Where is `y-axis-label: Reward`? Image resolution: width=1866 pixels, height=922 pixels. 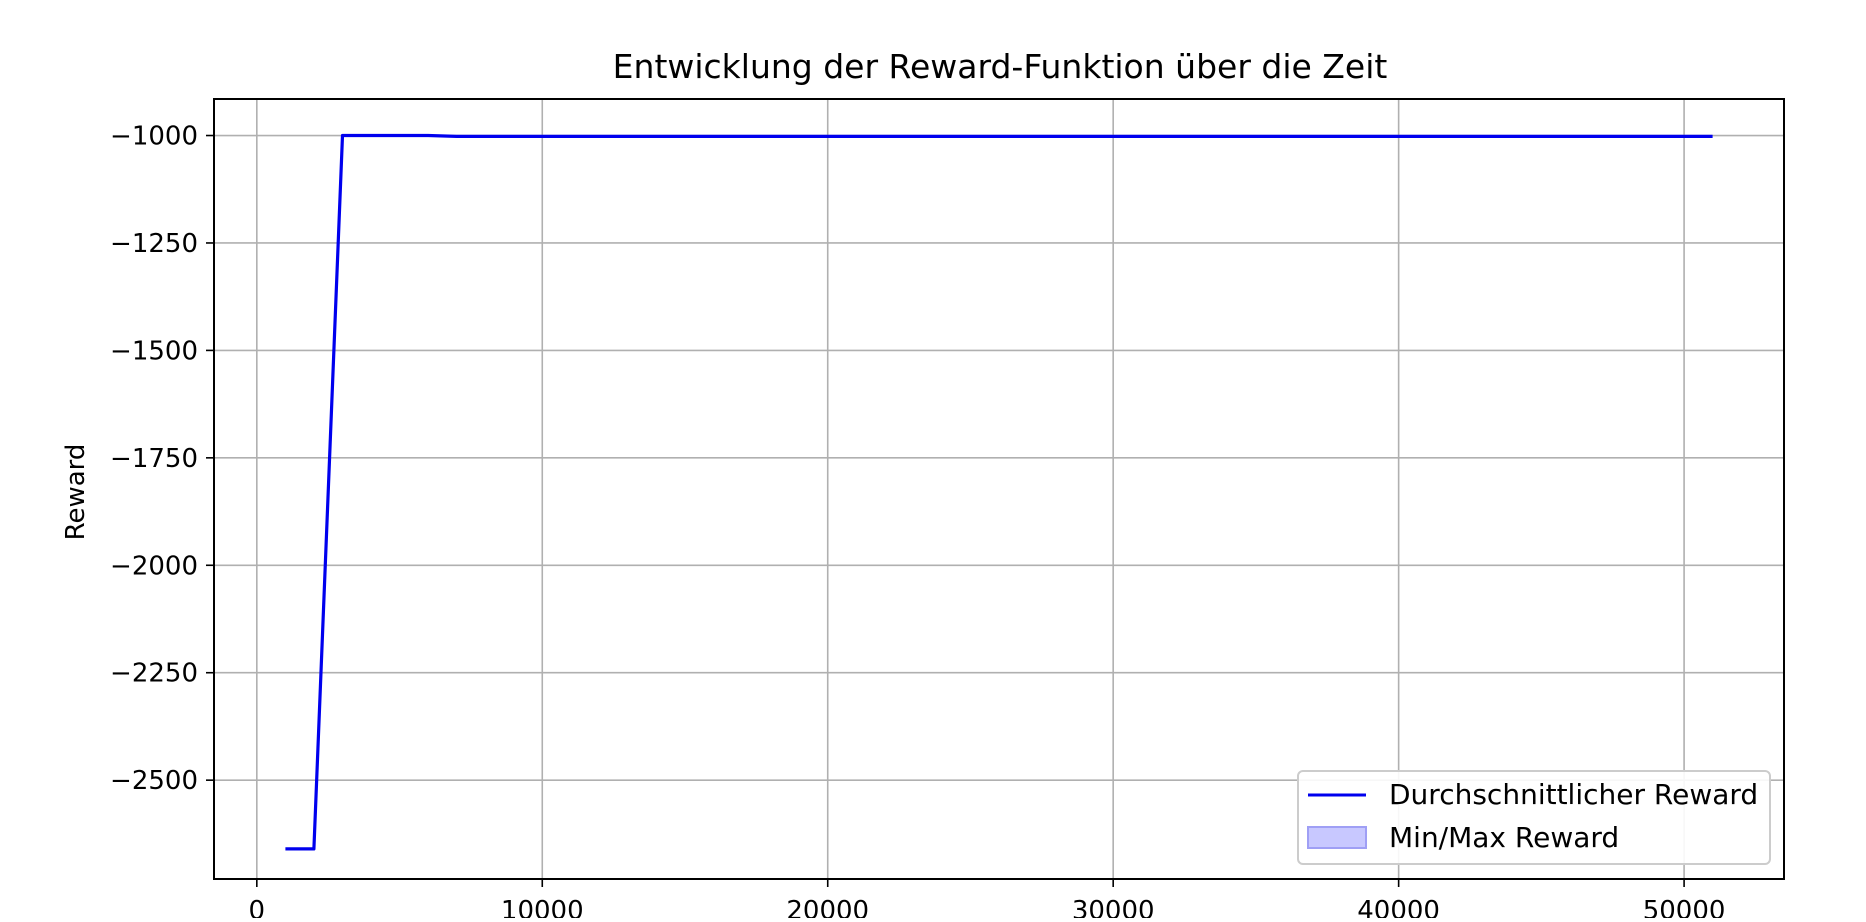
y-axis-label: Reward is located at coordinates (76, 492).